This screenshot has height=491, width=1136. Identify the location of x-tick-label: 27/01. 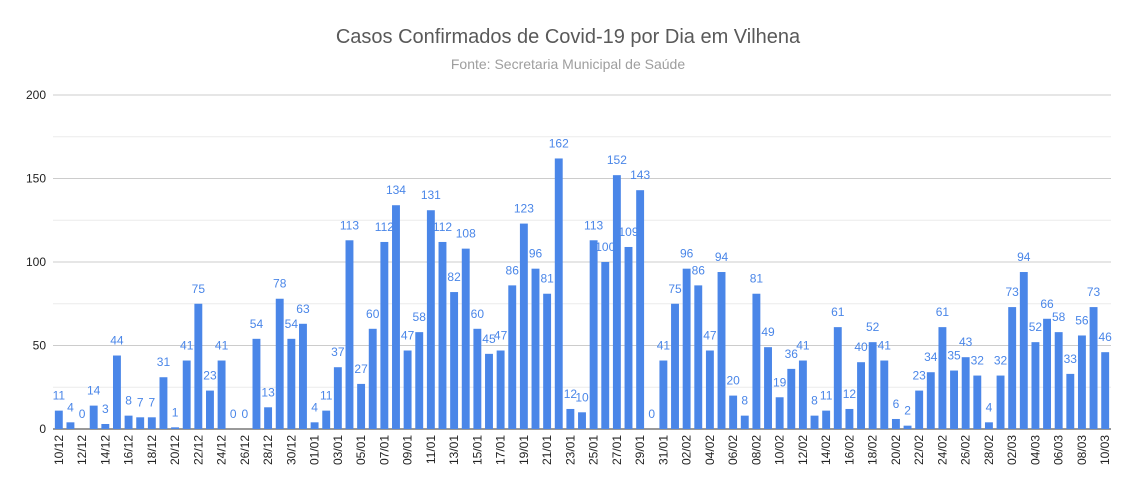
(617, 450).